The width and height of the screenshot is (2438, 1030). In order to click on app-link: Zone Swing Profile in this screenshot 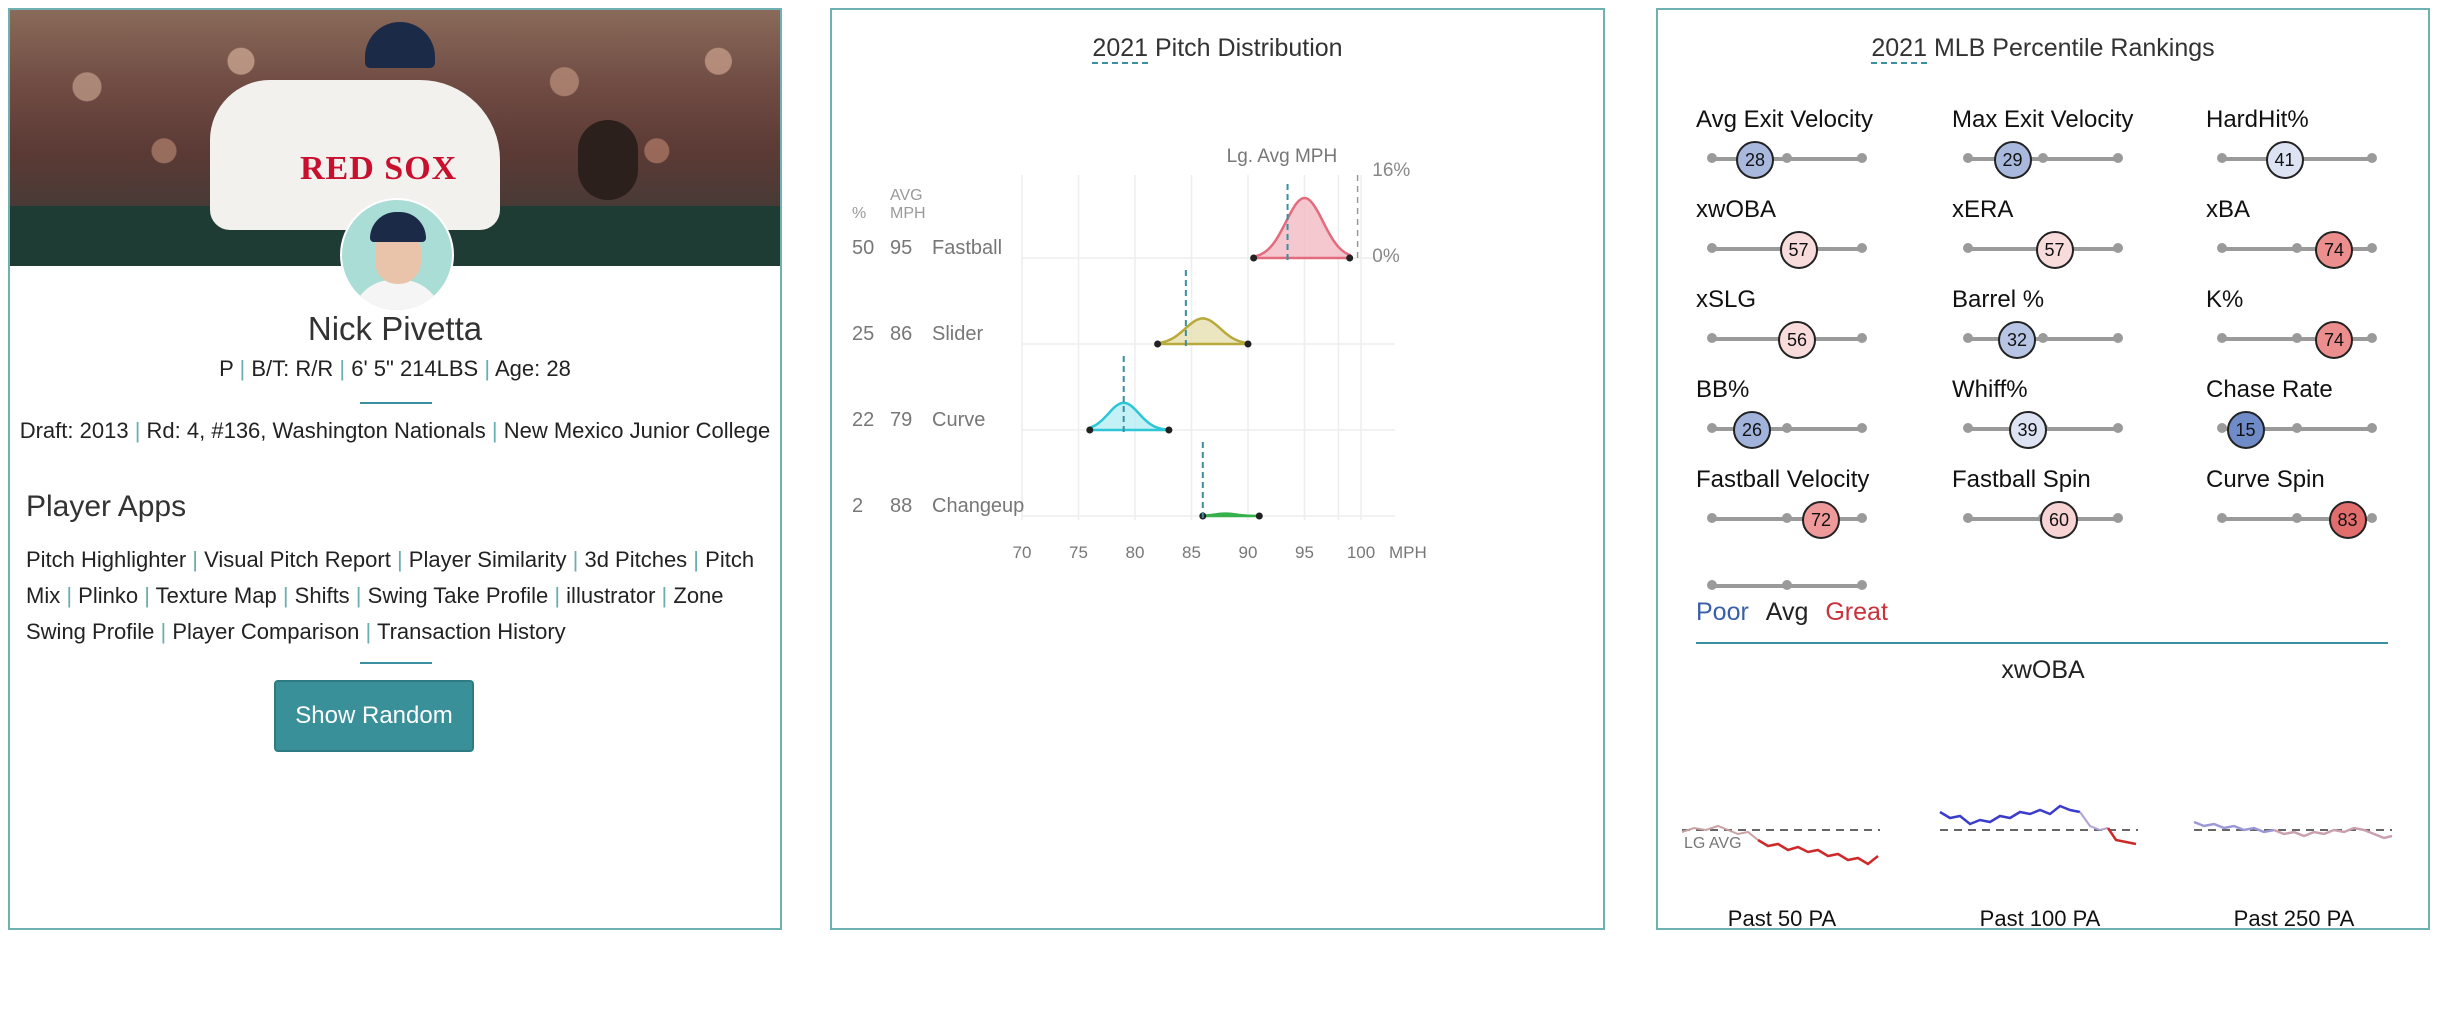, I will do `click(375, 613)`.